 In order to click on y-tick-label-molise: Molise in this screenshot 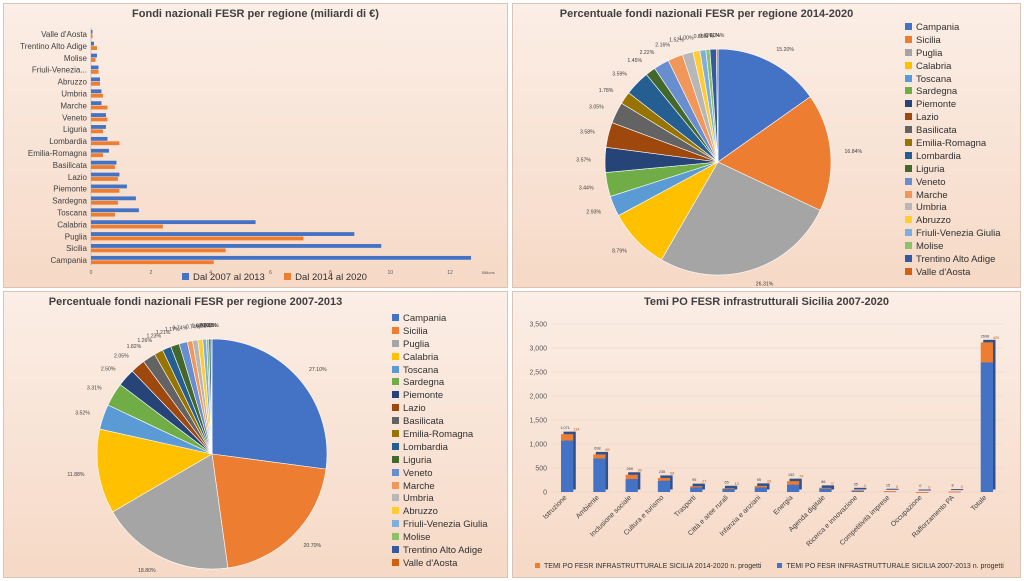, I will do `click(76, 58)`.